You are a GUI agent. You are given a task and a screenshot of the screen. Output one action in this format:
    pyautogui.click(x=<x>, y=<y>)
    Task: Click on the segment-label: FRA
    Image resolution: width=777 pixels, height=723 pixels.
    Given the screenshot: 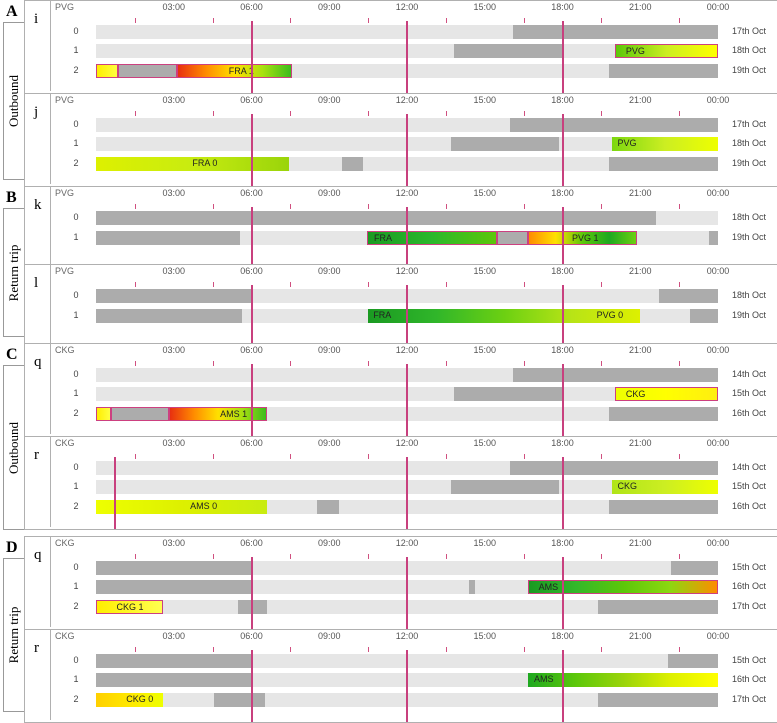 What is the action you would take?
    pyautogui.click(x=382, y=315)
    